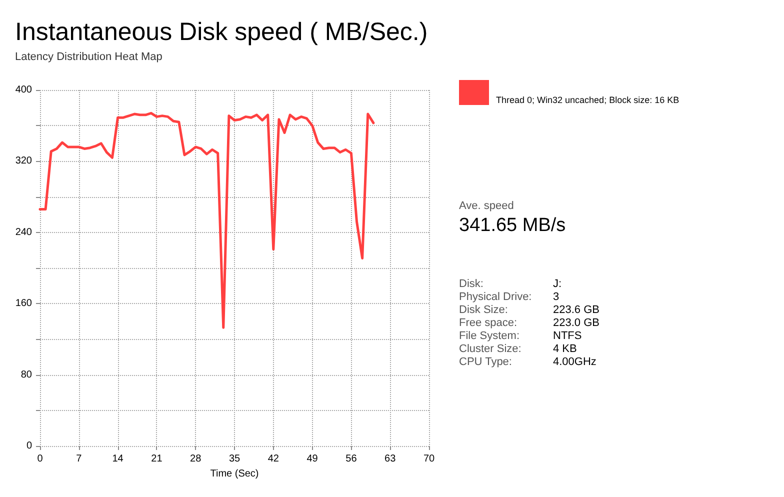 The width and height of the screenshot is (784, 497). I want to click on text: Physical Drive:, so click(496, 297).